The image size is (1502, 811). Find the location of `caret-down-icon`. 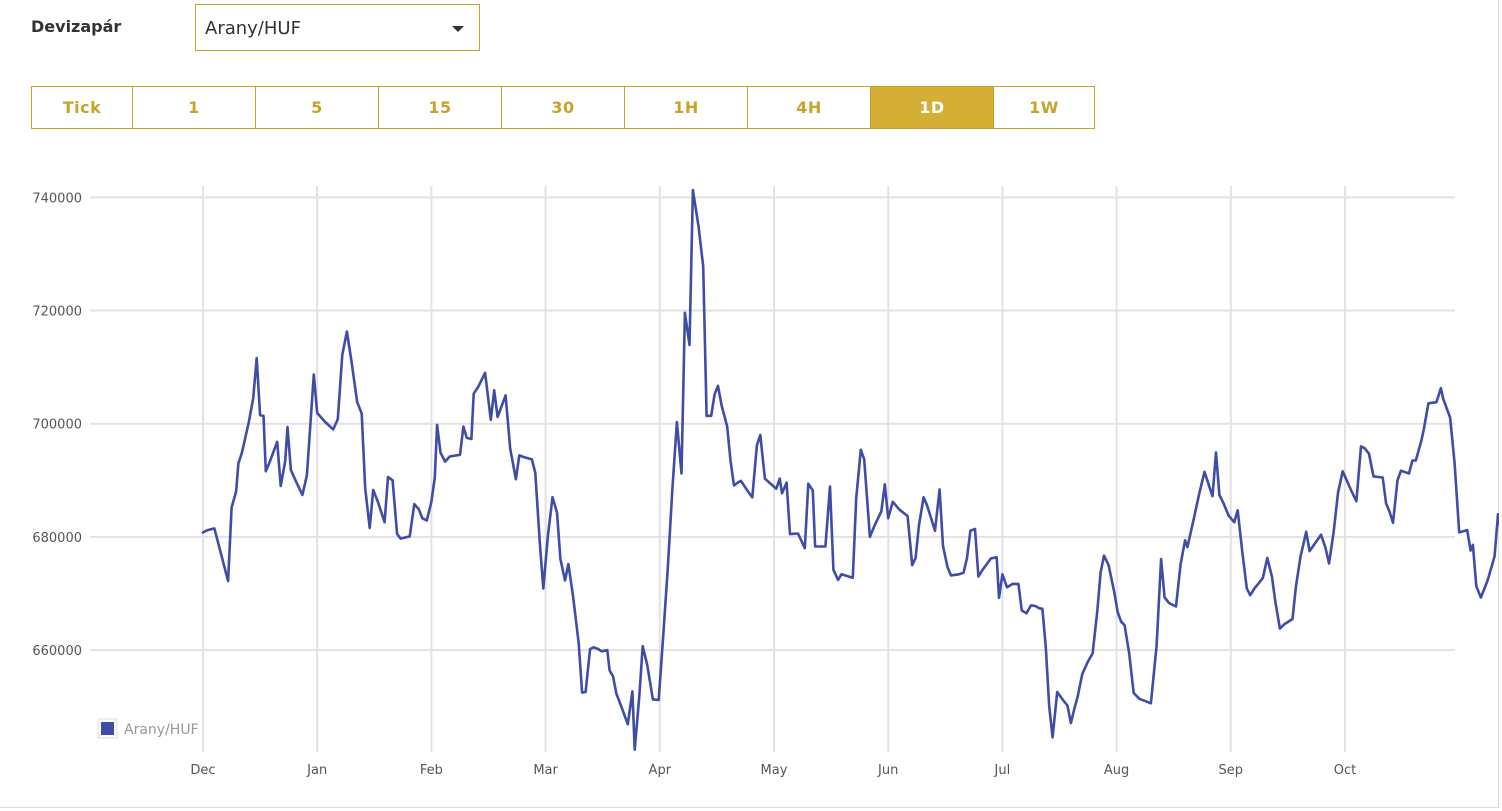

caret-down-icon is located at coordinates (458, 29).